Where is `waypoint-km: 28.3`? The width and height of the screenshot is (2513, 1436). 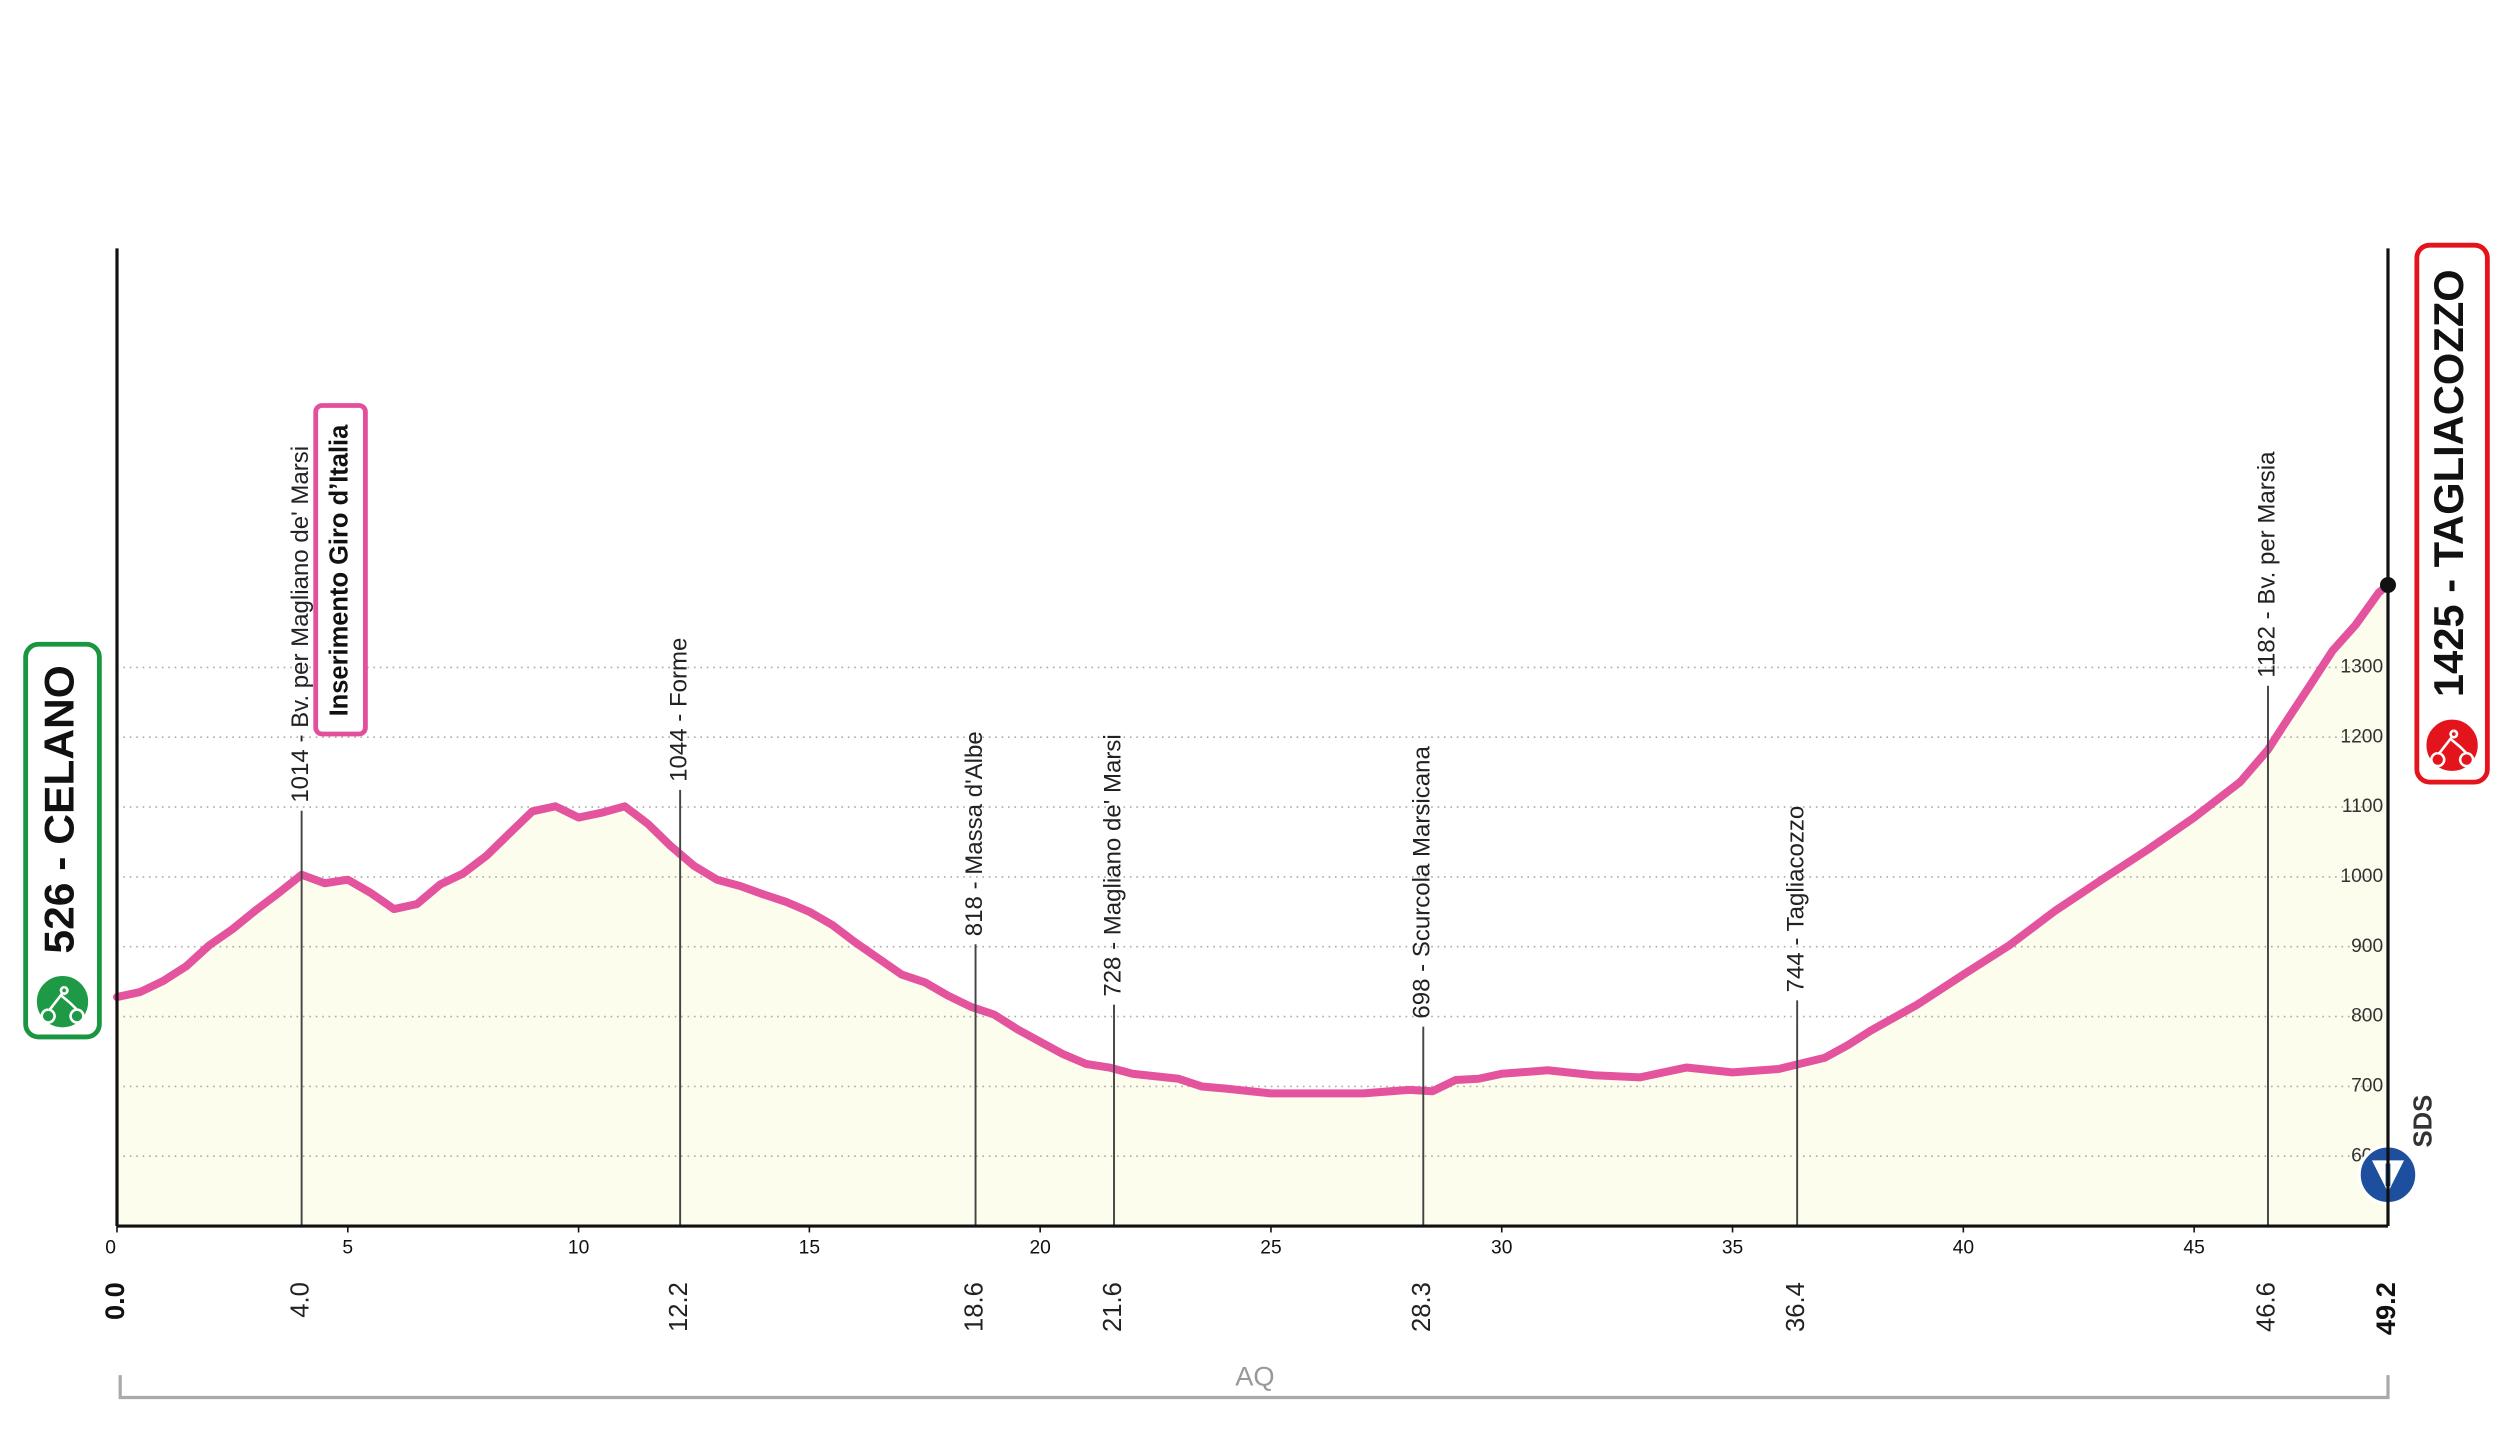
waypoint-km: 28.3 is located at coordinates (1422, 1307).